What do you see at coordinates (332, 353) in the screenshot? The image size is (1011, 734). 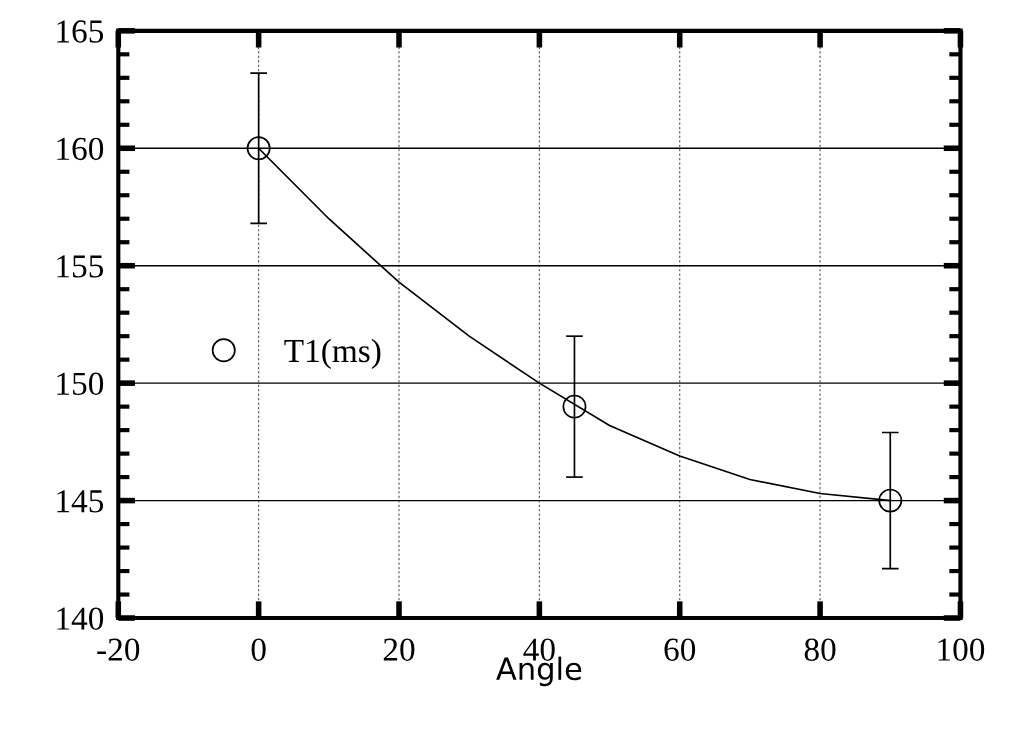 I see `legend-label: T1(ms)` at bounding box center [332, 353].